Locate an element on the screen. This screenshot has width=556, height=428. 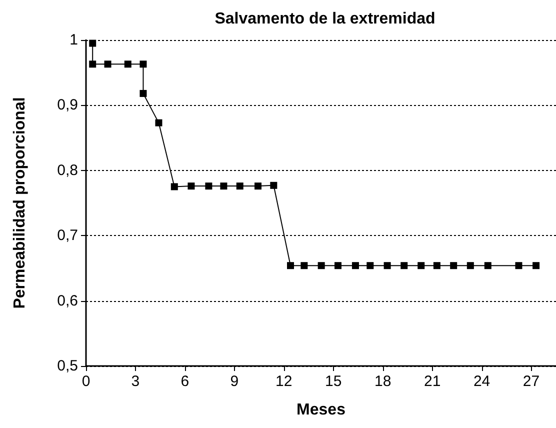
x-tick-label: 3 is located at coordinates (135, 381).